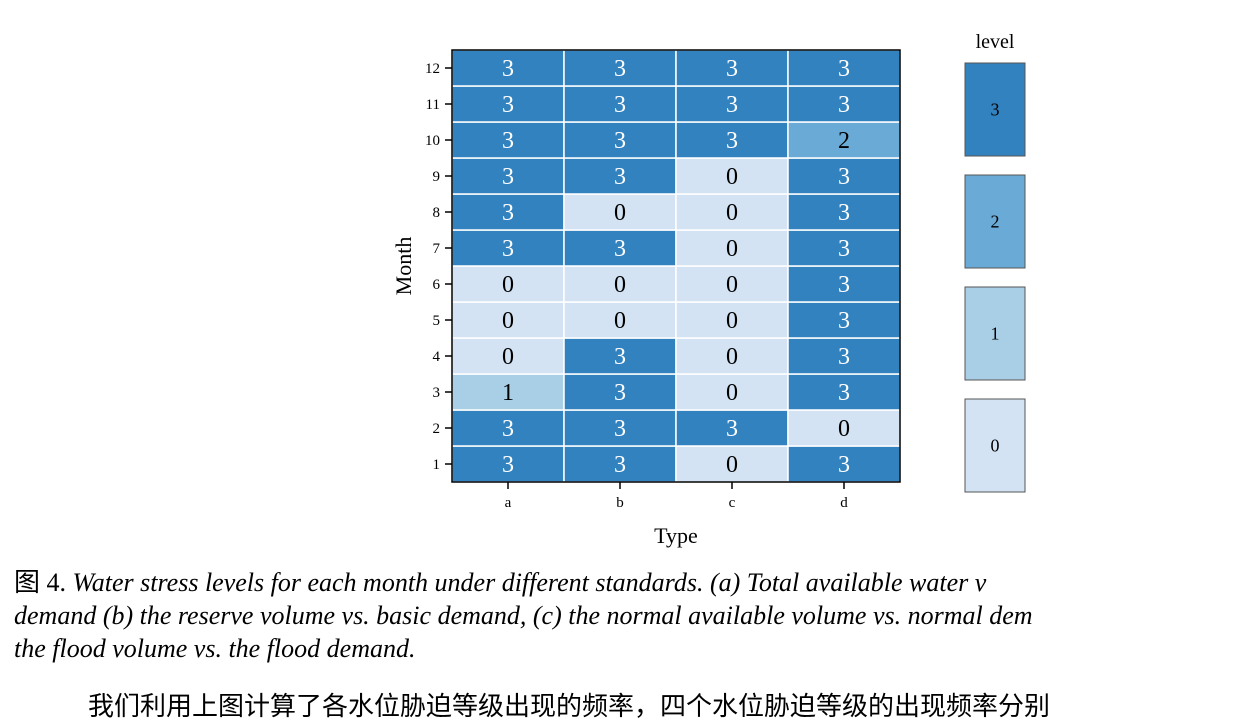 The width and height of the screenshot is (1259, 723). Describe the element at coordinates (676, 535) in the screenshot. I see `x-axis-title: Type` at that location.